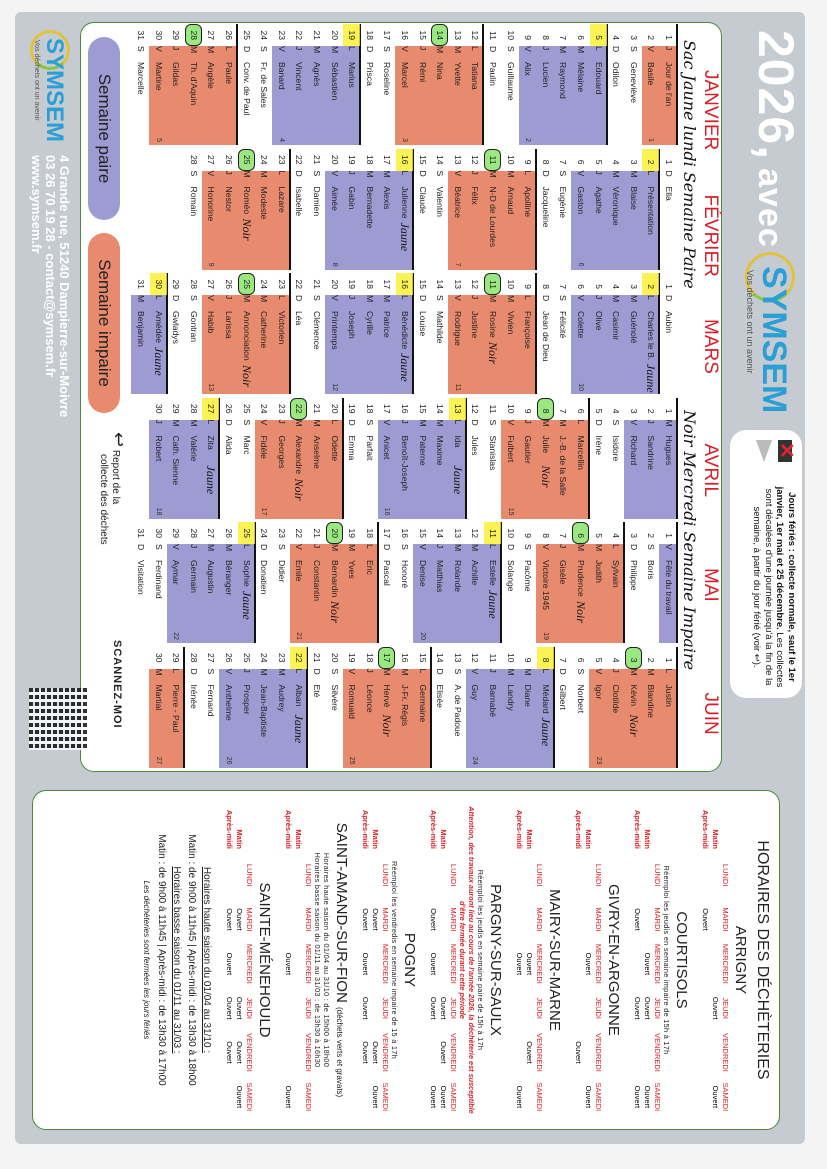 The width and height of the screenshot is (827, 1169). Describe the element at coordinates (457, 707) in the screenshot. I see `day-row: 13 S A. de Padoue` at that location.